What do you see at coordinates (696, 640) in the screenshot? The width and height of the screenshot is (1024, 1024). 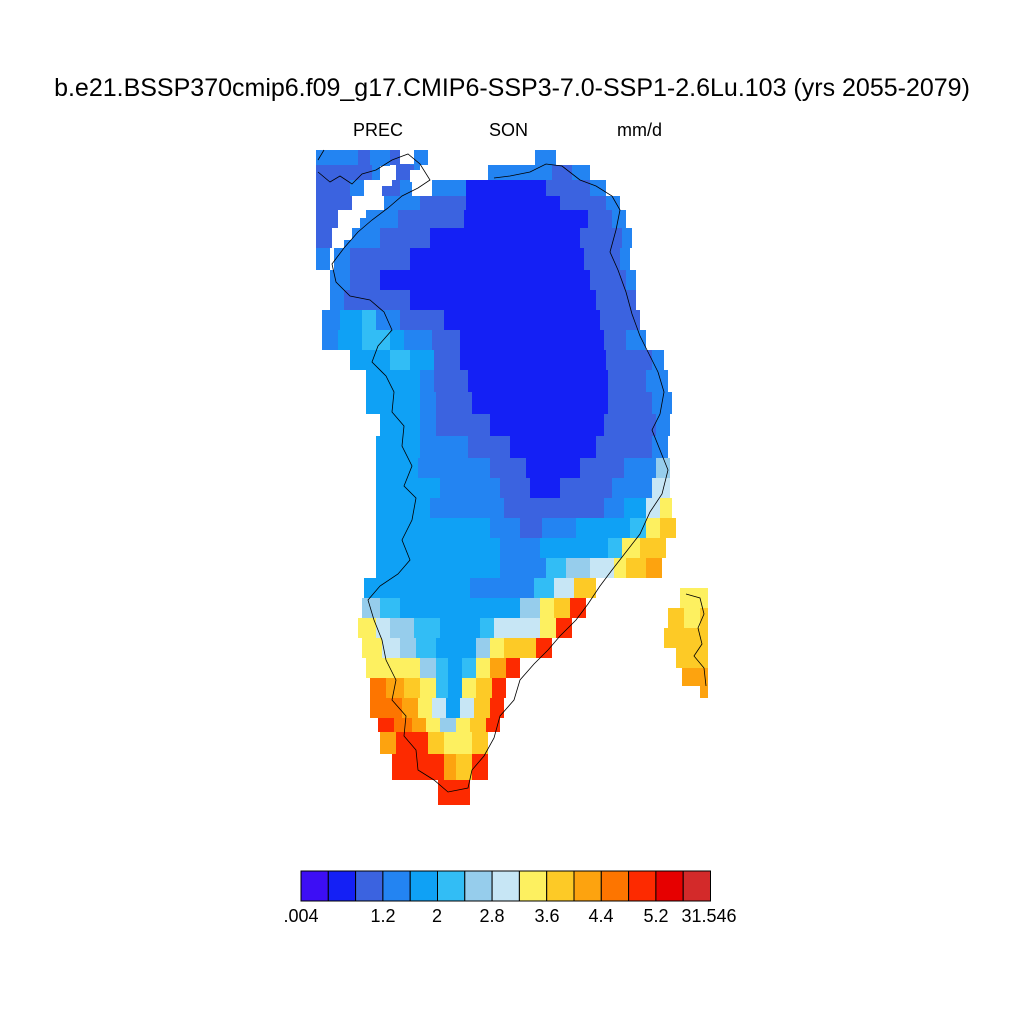 I see `coastline-path` at bounding box center [696, 640].